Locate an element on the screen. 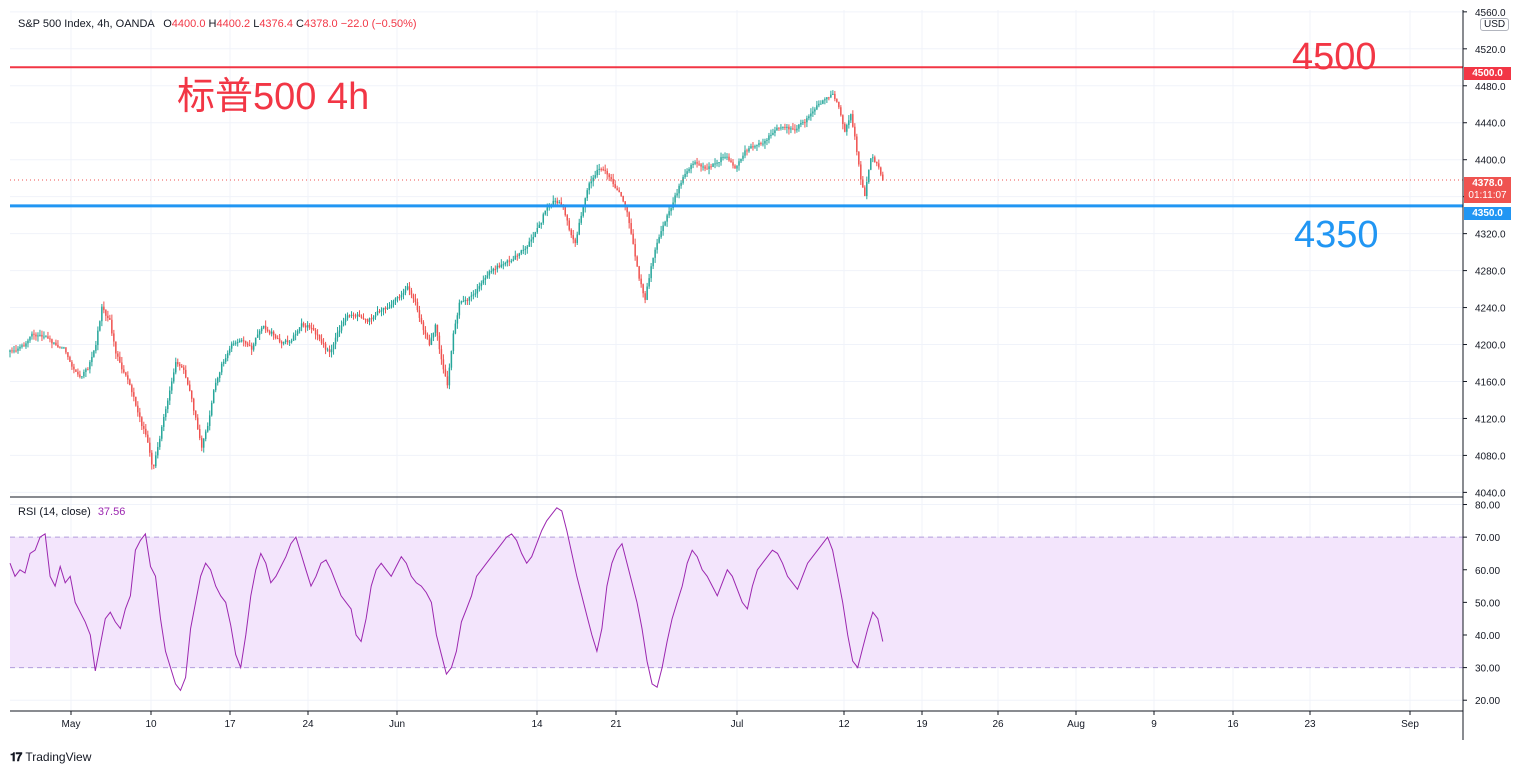  time-tick-label: 10 is located at coordinates (151, 724).